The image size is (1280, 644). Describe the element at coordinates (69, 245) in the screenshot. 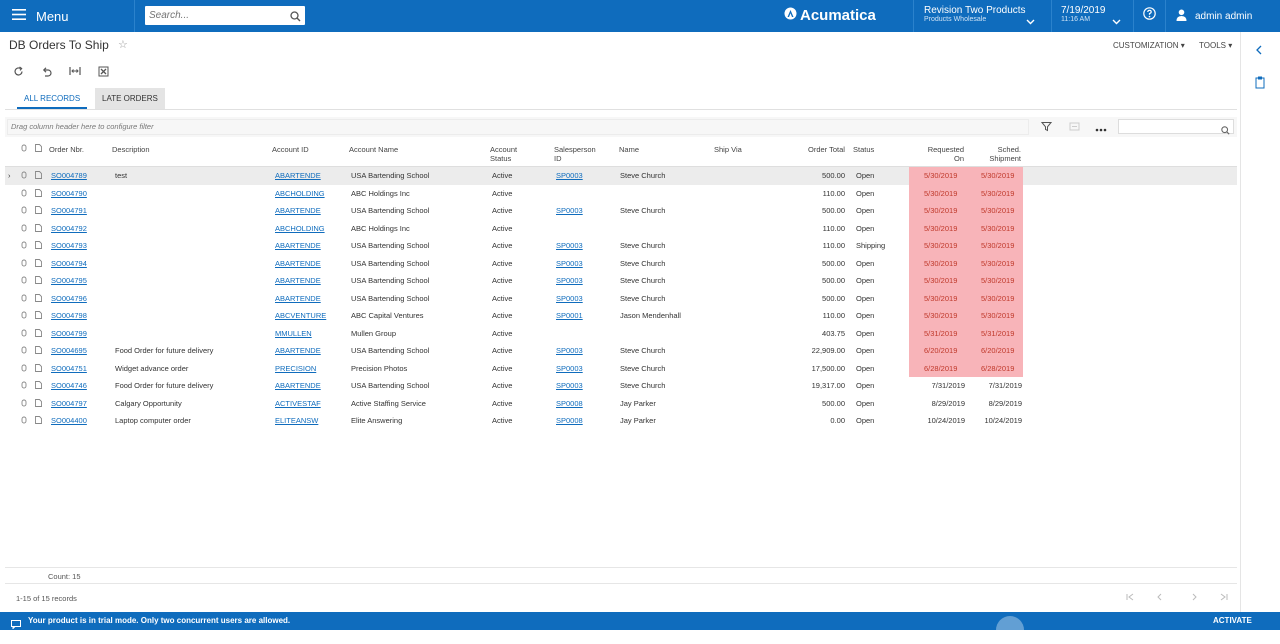

I see `order-nbr-link: SO004793` at that location.